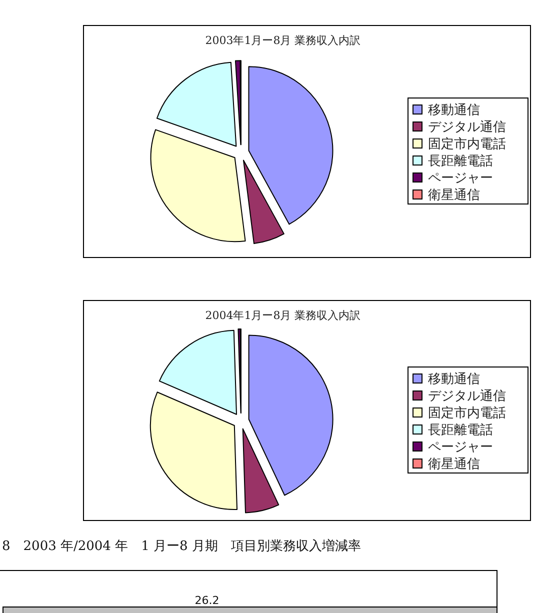 Image resolution: width=544 pixels, height=613 pixels. Describe the element at coordinates (283, 315) in the screenshot. I see `chart-title: 2004年1月ー8月 業務収入内訳` at that location.